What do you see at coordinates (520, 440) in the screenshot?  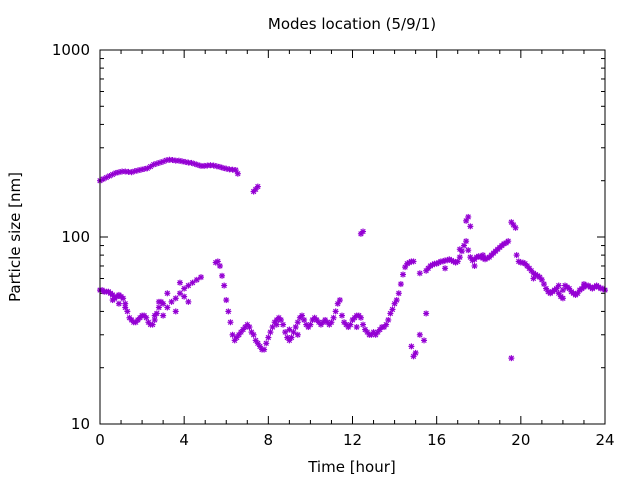 I see `x-tick-label: 20` at bounding box center [520, 440].